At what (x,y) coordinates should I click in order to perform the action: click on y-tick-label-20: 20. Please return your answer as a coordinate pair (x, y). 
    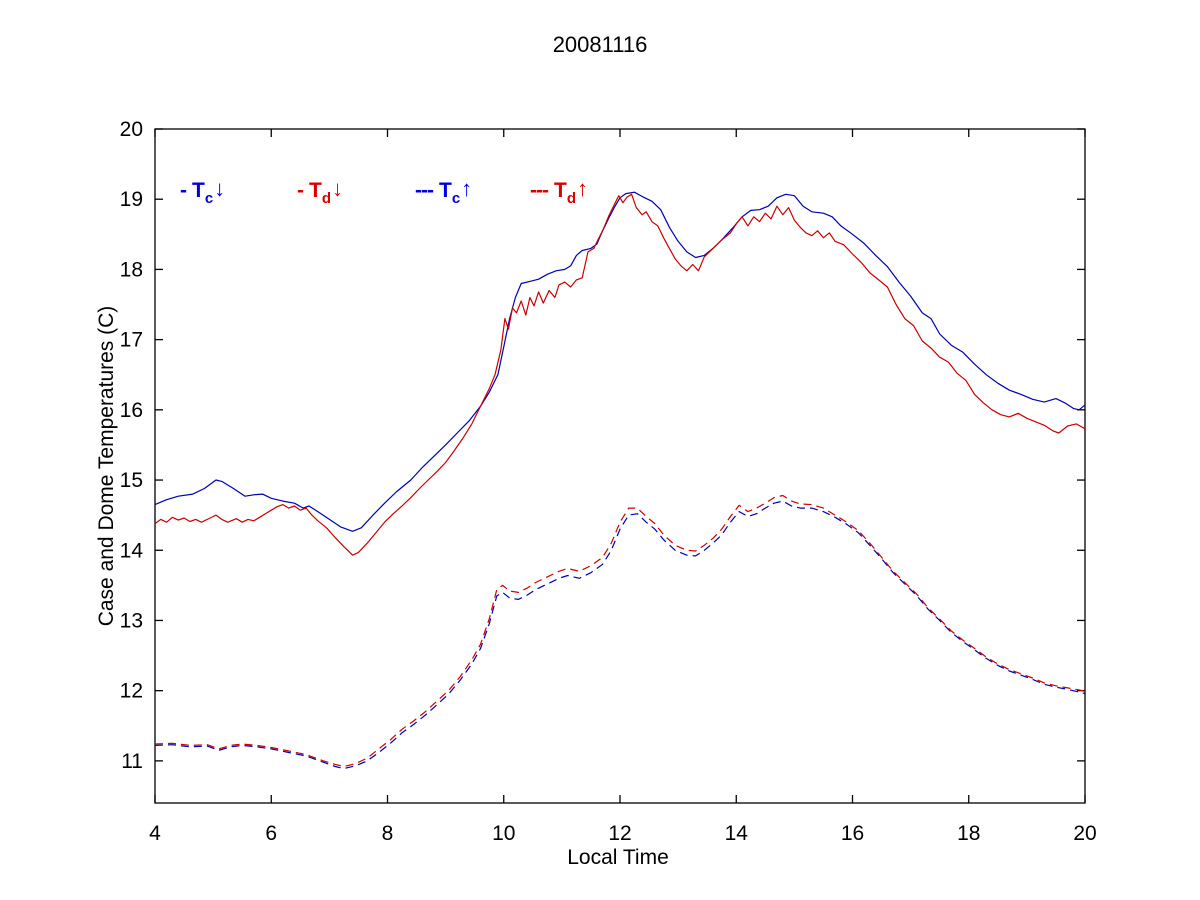
    Looking at the image, I should click on (131, 129).